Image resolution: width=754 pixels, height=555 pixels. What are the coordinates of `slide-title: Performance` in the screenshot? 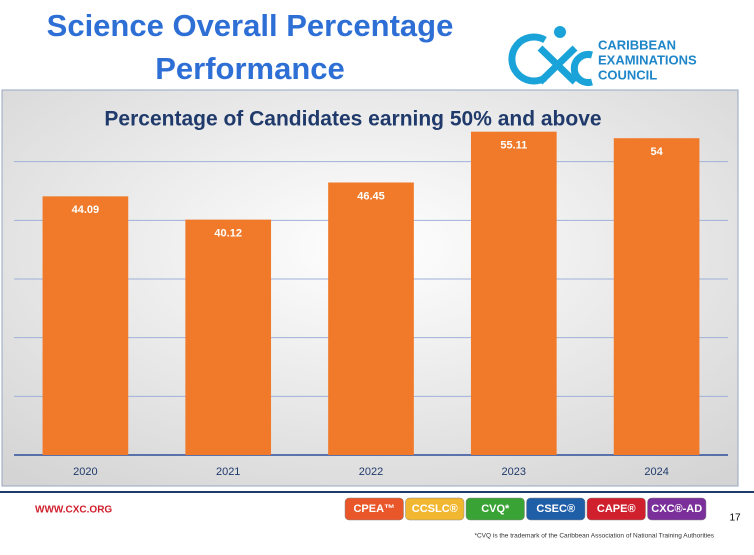 It's located at (250, 68).